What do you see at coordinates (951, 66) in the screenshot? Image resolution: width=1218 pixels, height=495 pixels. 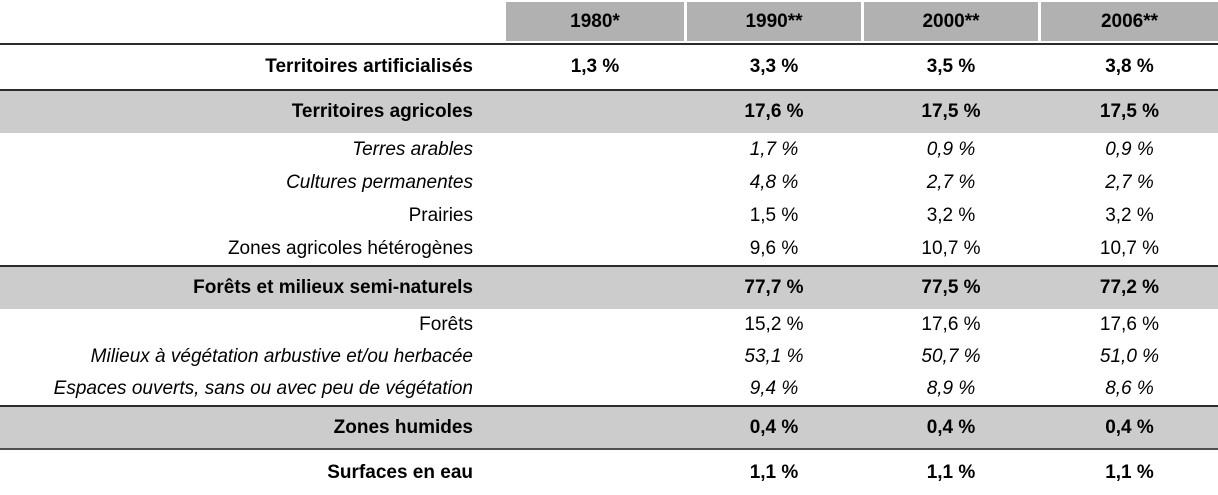 I see `cell-value: 3,5 %` at bounding box center [951, 66].